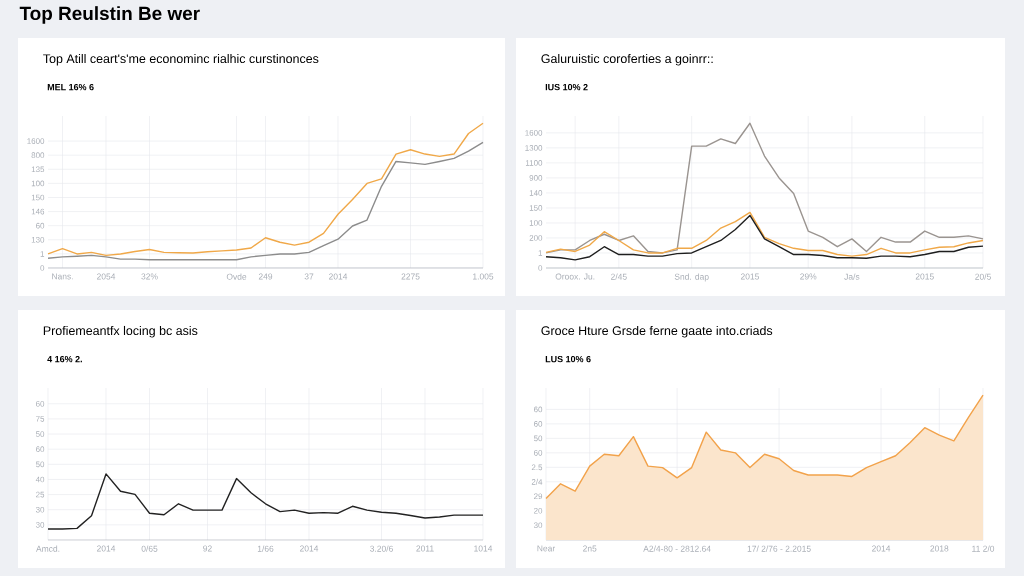  Describe the element at coordinates (109, 15) in the screenshot. I see `text: Top Reulstin Be wer` at that location.